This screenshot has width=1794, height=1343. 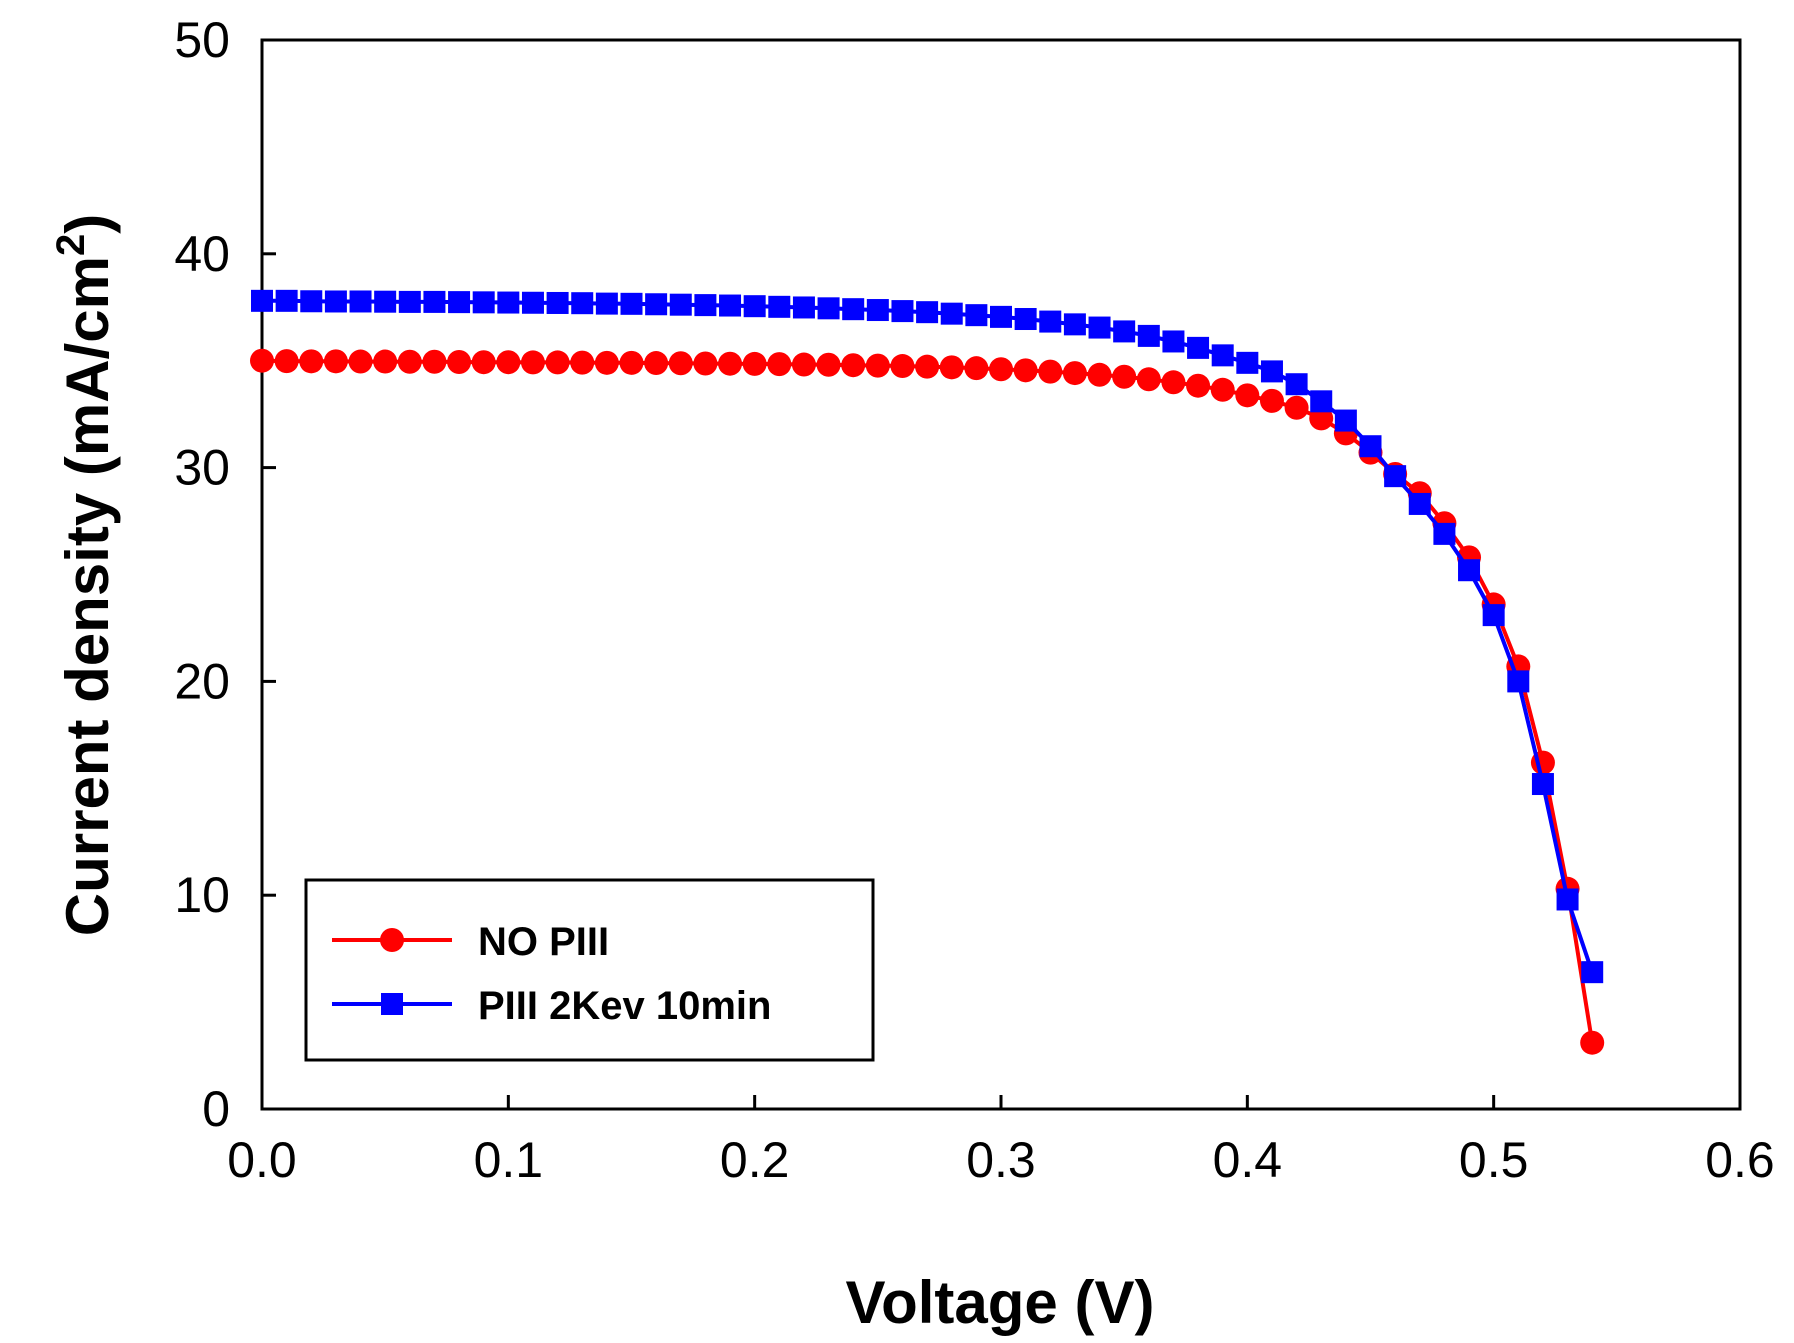 I want to click on y-tick-label: 10, so click(x=202, y=895).